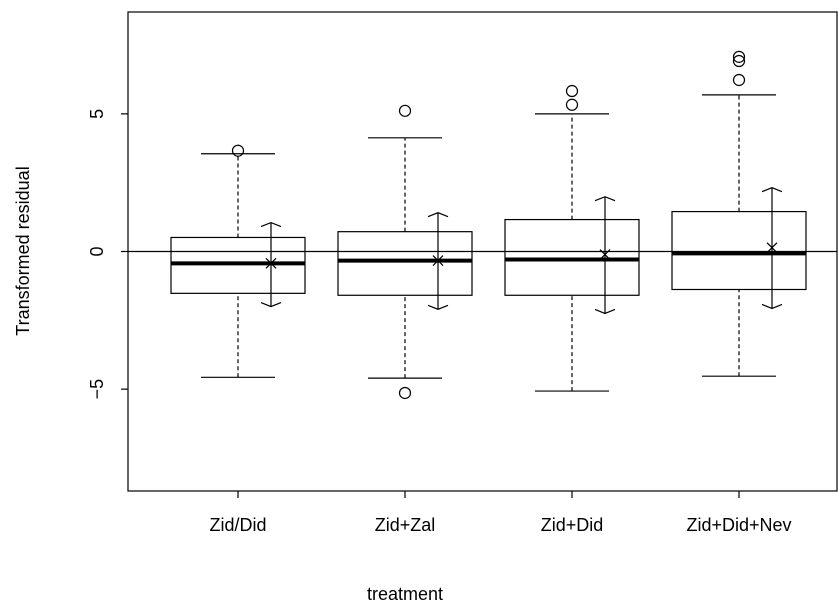 This screenshot has width=838, height=608. Describe the element at coordinates (97, 389) in the screenshot. I see `y-tick-label: −5` at that location.